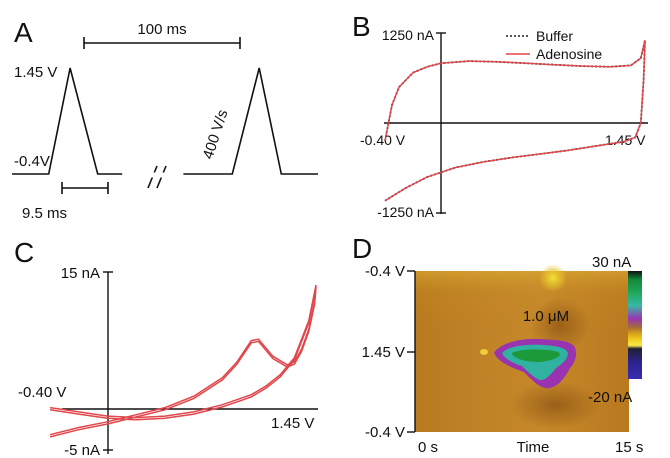  What do you see at coordinates (161, 29) in the screenshot?
I see `period-label: 100 ms` at bounding box center [161, 29].